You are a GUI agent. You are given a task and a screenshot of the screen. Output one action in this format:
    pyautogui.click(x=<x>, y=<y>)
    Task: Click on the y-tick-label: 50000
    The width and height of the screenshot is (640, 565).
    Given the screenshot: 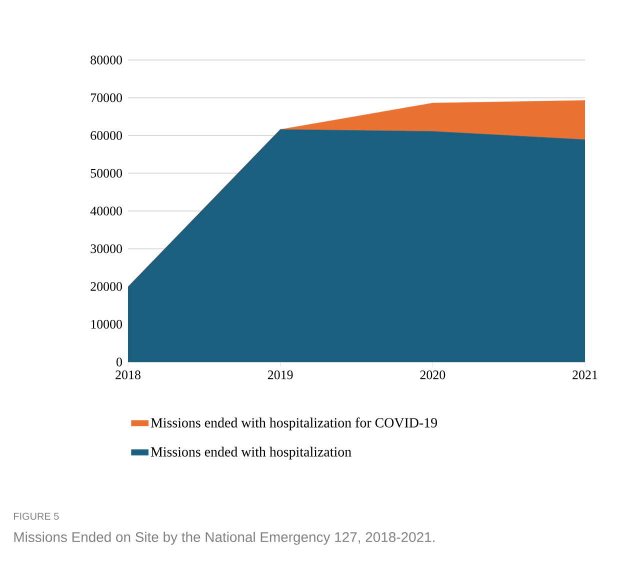 What is the action you would take?
    pyautogui.click(x=106, y=173)
    